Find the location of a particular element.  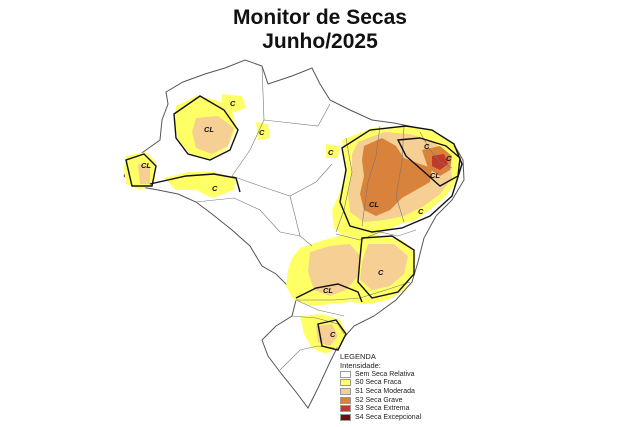

label-cl-amazonas: CL is located at coordinates (209, 129).